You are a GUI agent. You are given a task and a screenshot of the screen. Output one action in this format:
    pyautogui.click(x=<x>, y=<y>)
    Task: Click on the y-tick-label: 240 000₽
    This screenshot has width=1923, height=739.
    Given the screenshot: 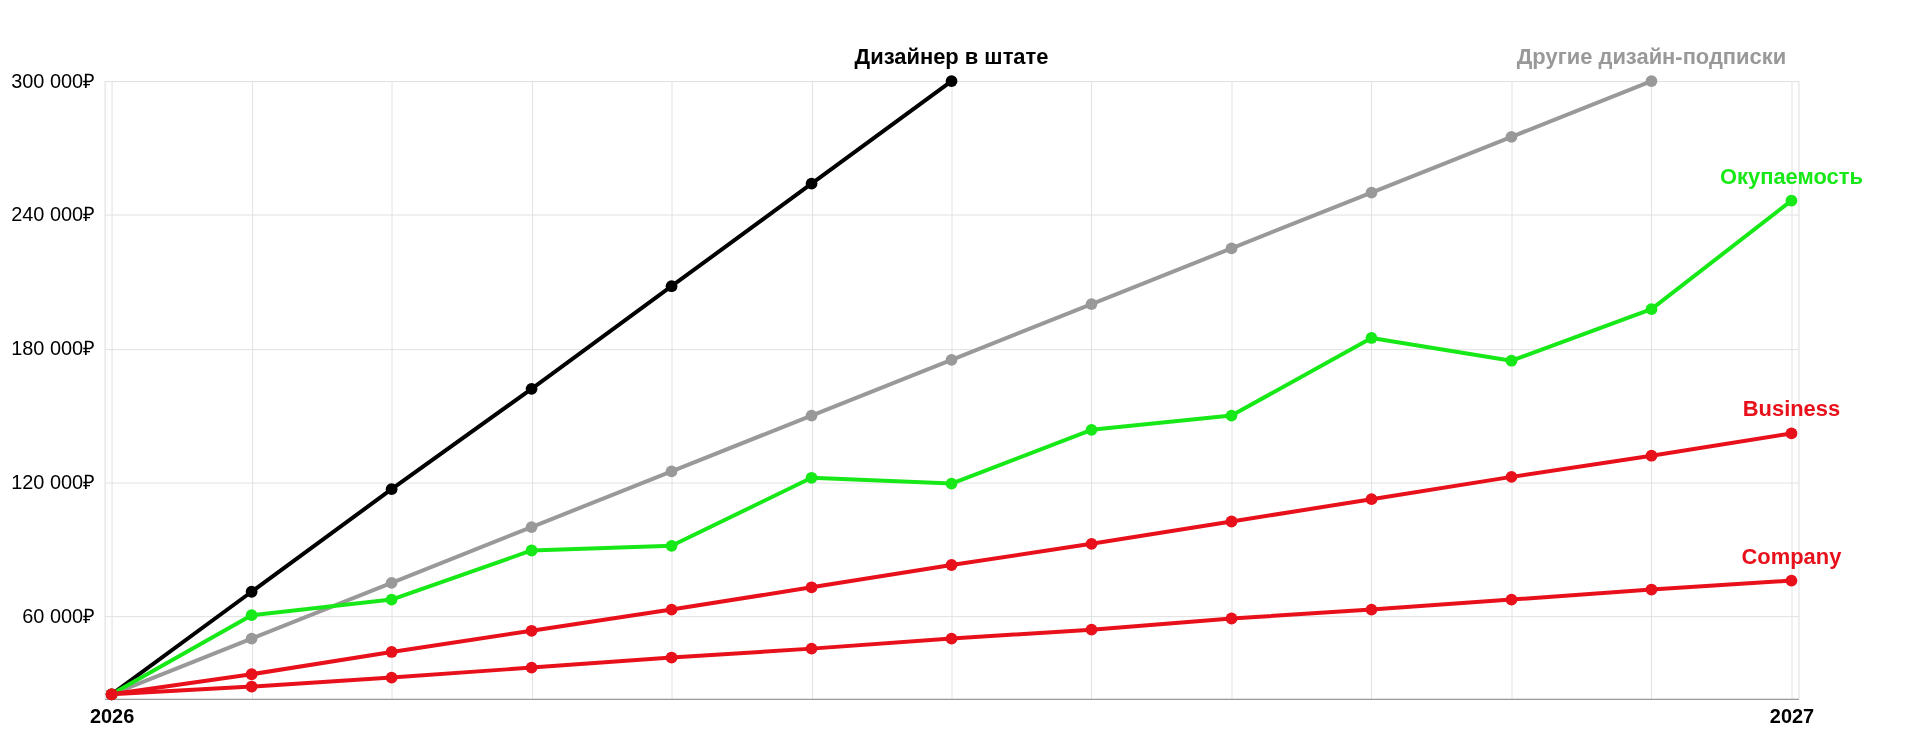 What is the action you would take?
    pyautogui.click(x=53, y=214)
    